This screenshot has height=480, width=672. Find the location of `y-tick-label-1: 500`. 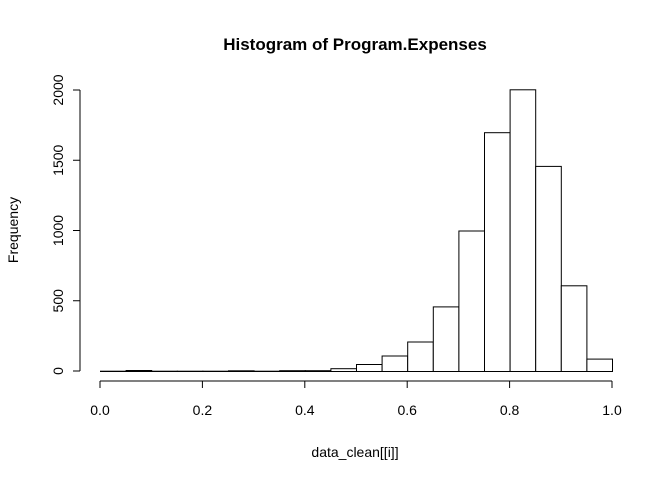

y-tick-label-1: 500 is located at coordinates (58, 301).